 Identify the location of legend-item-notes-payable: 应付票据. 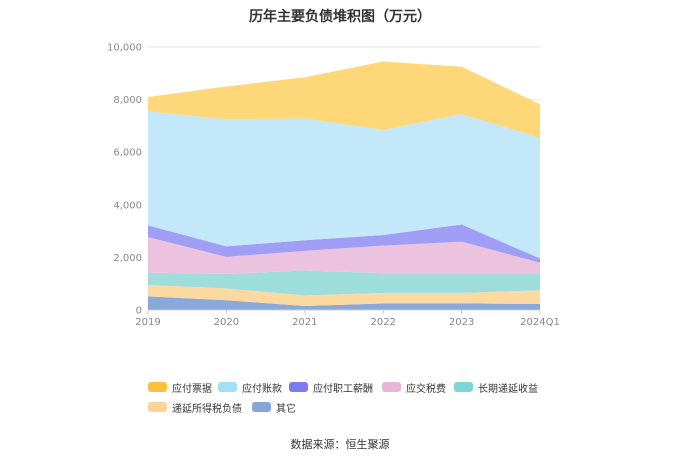
(183, 387).